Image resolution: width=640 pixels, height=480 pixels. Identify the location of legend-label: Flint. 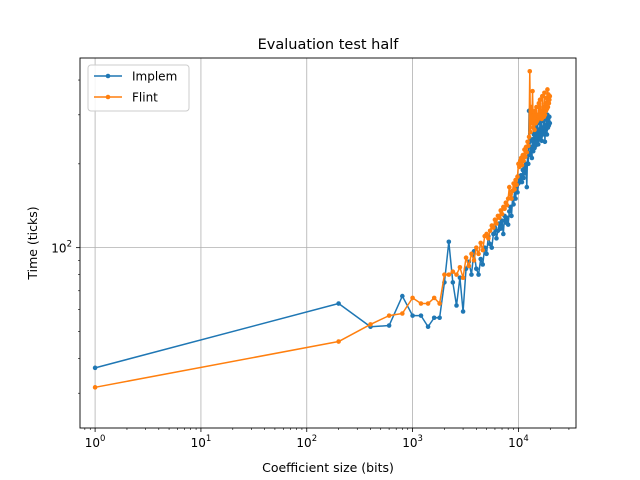
(145, 98).